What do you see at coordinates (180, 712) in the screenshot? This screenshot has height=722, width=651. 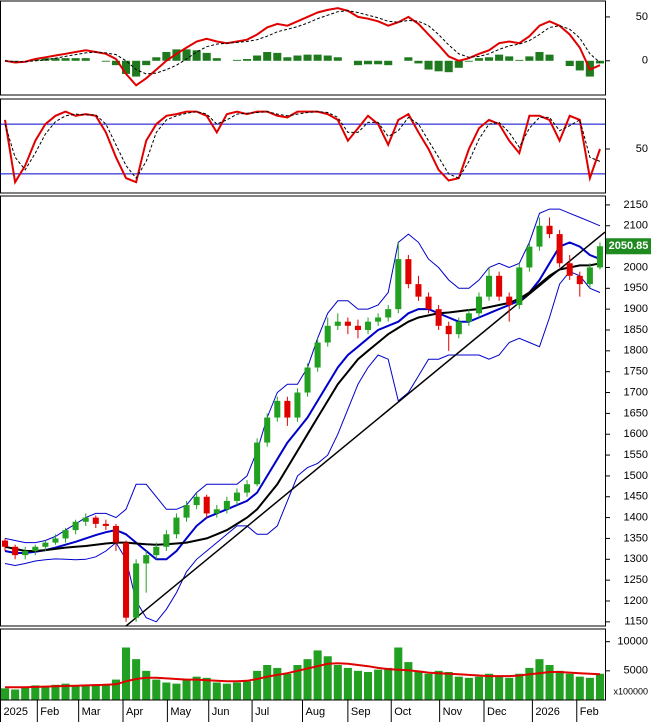 I see `x-tick-label: May` at bounding box center [180, 712].